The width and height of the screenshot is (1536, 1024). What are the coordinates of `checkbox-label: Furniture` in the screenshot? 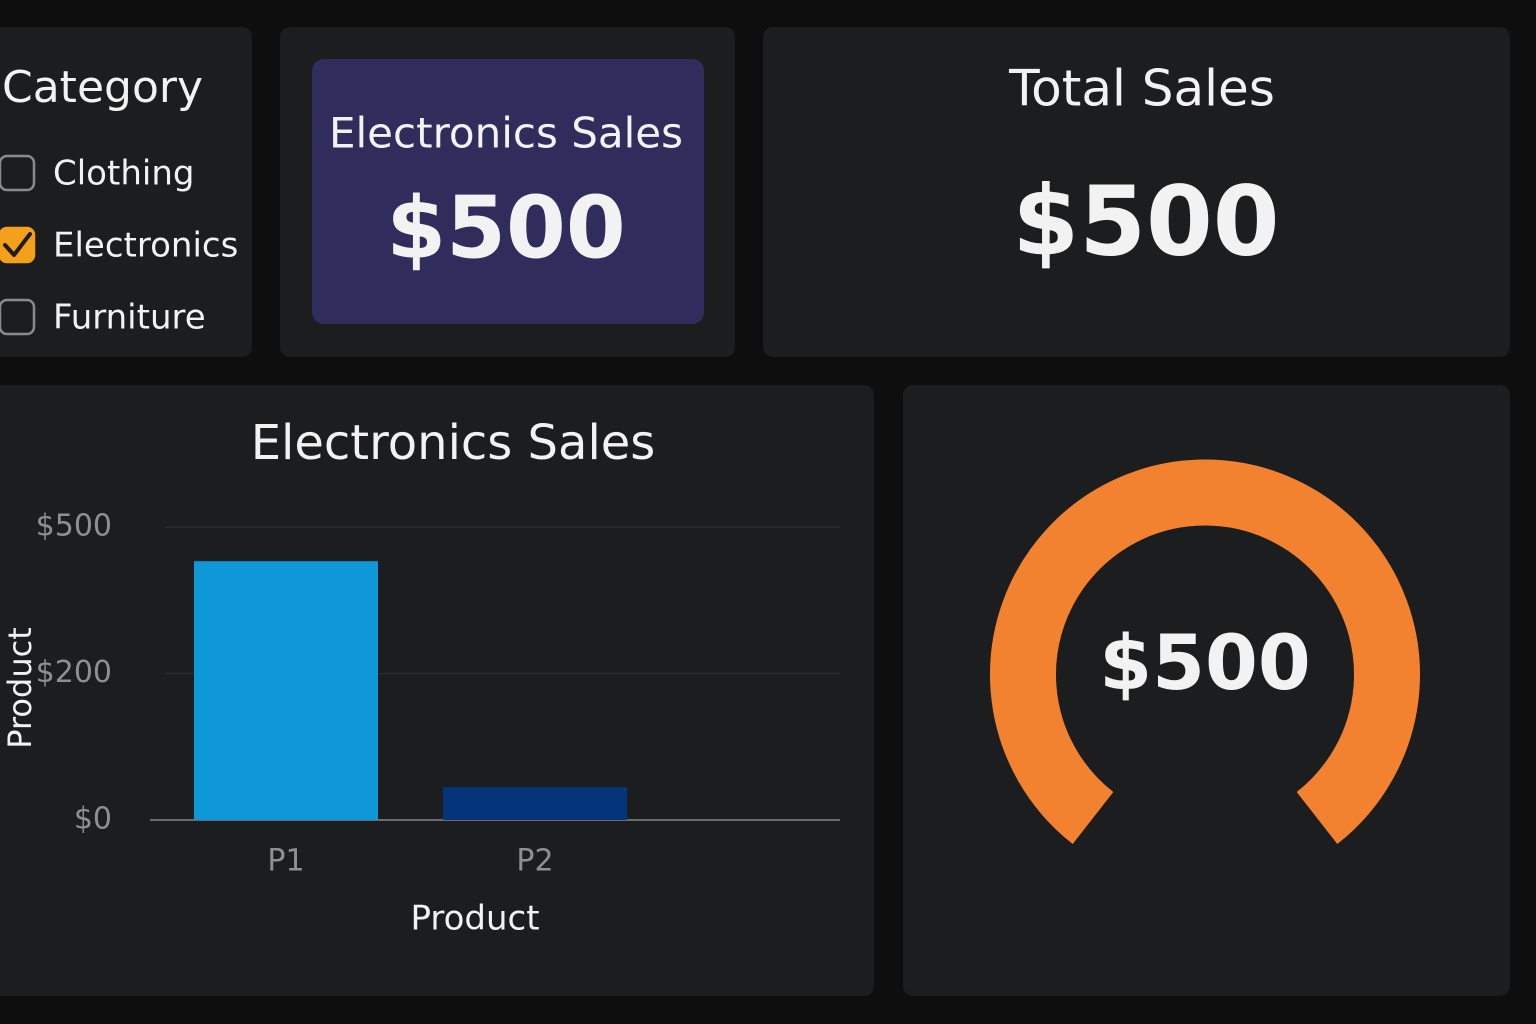 It's located at (129, 318).